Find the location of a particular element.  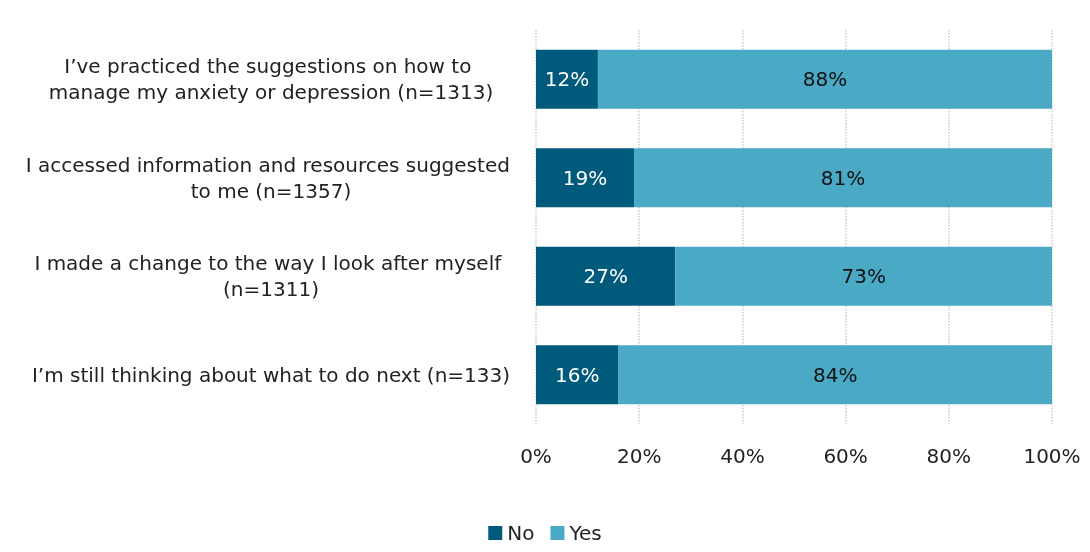

y-tick-label: I accessed information and resources suggested to me (n=1357) is located at coordinates (271, 177).